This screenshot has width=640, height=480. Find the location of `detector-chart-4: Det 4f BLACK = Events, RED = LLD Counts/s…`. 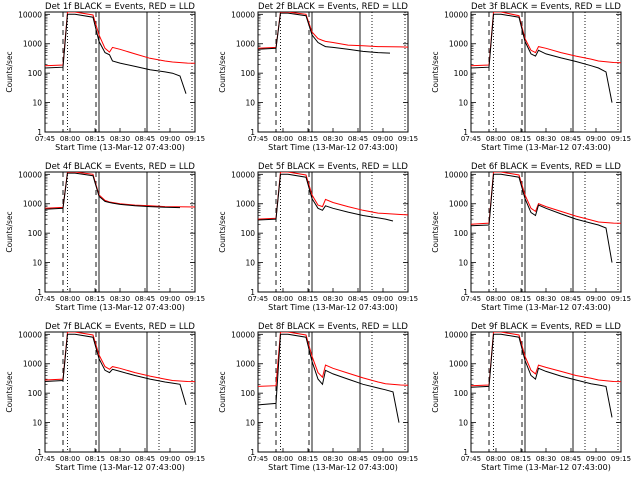

detector-chart-4: Det 4f BLACK = Events, RED = LLD Counts/s… is located at coordinates (105, 237).